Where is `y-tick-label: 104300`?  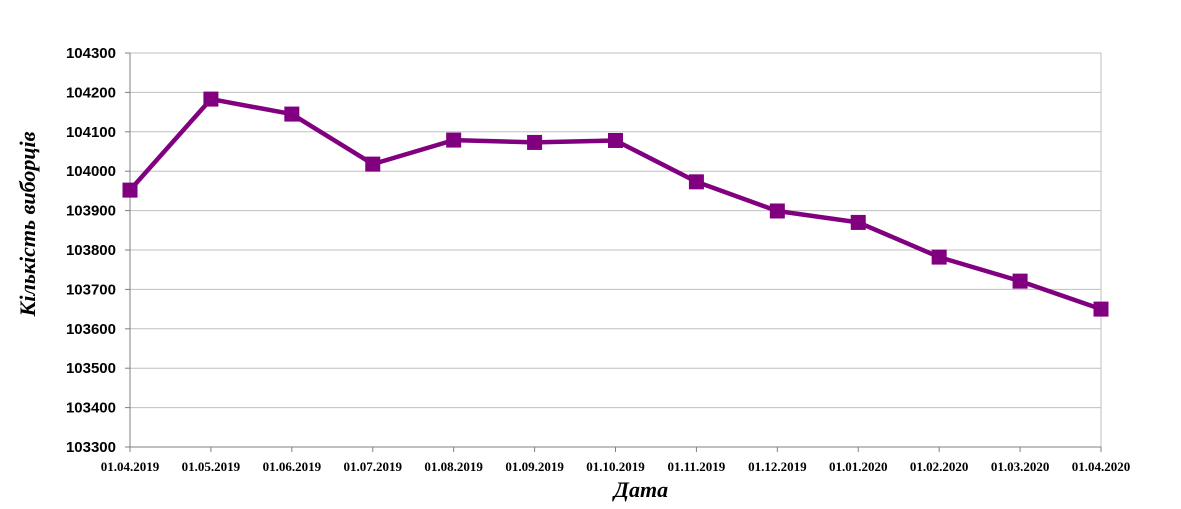 y-tick-label: 104300 is located at coordinates (91, 53).